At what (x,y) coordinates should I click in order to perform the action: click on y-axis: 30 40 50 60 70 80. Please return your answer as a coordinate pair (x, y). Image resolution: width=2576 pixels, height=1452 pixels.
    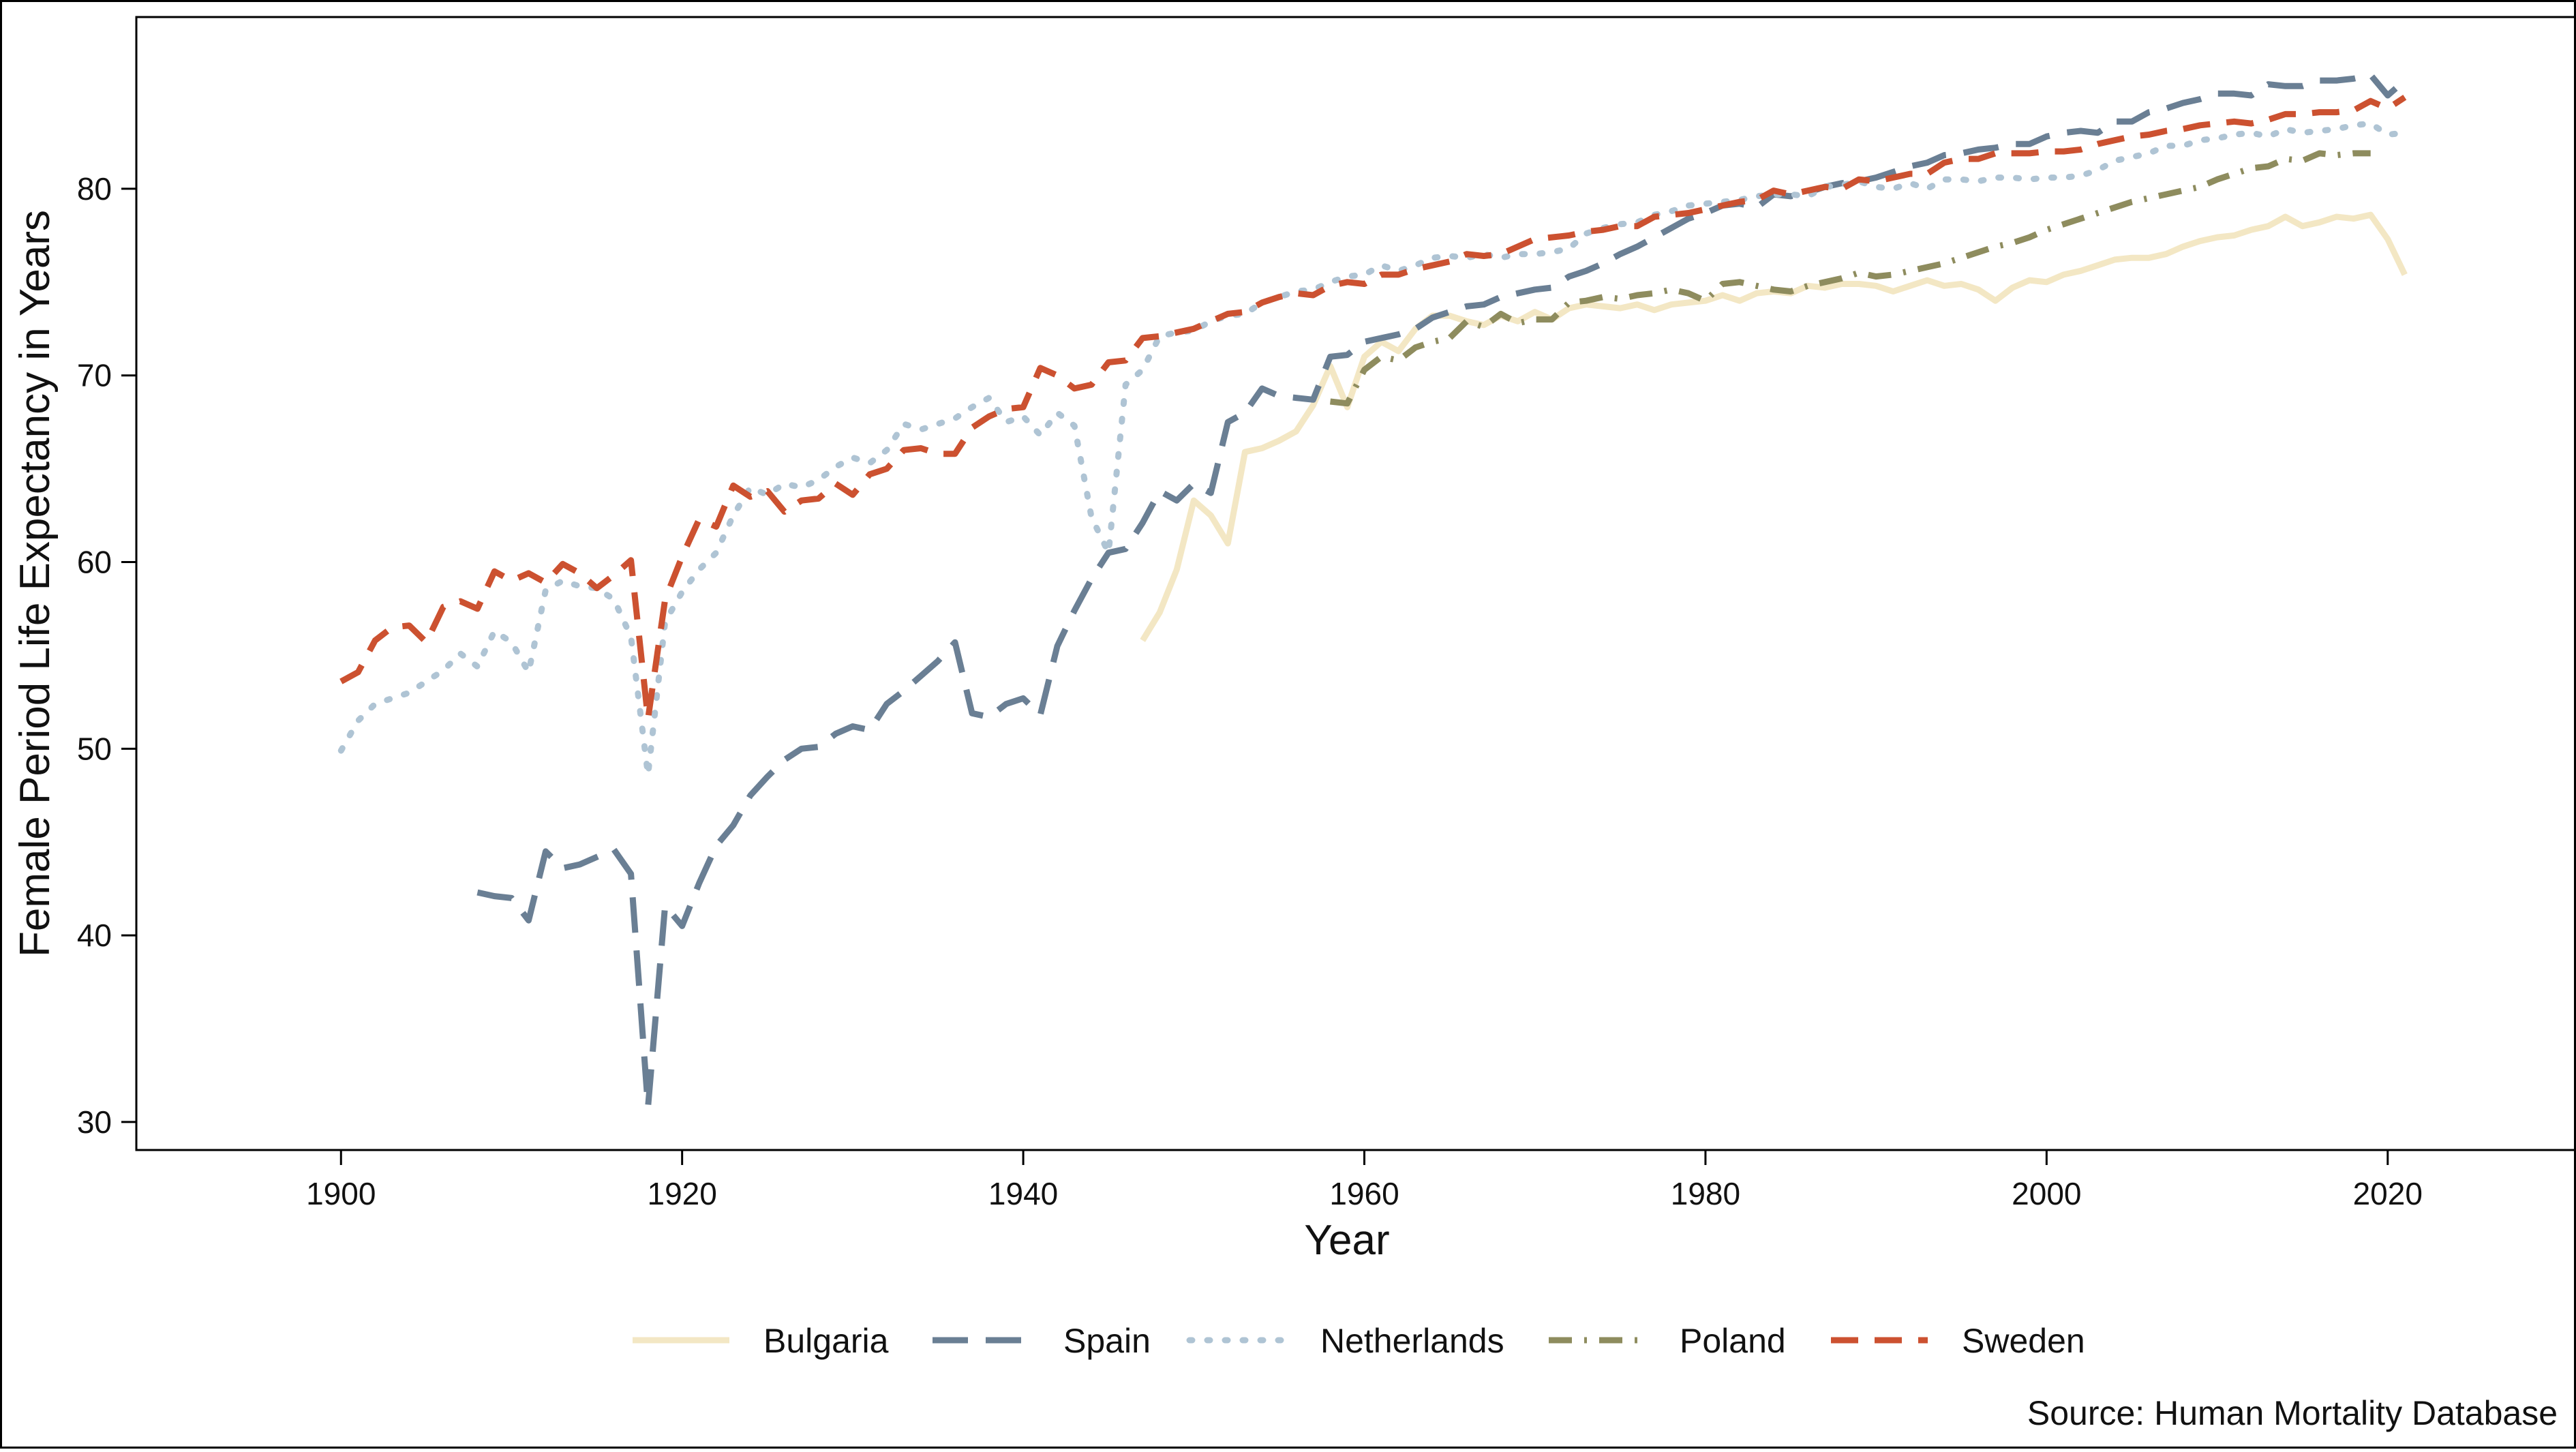
    Looking at the image, I should click on (107, 655).